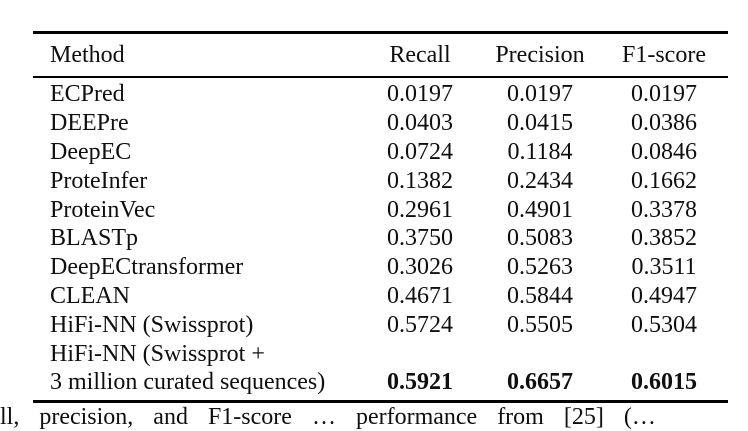 The image size is (748, 431). I want to click on cell-f1: 0.0386, so click(664, 123).